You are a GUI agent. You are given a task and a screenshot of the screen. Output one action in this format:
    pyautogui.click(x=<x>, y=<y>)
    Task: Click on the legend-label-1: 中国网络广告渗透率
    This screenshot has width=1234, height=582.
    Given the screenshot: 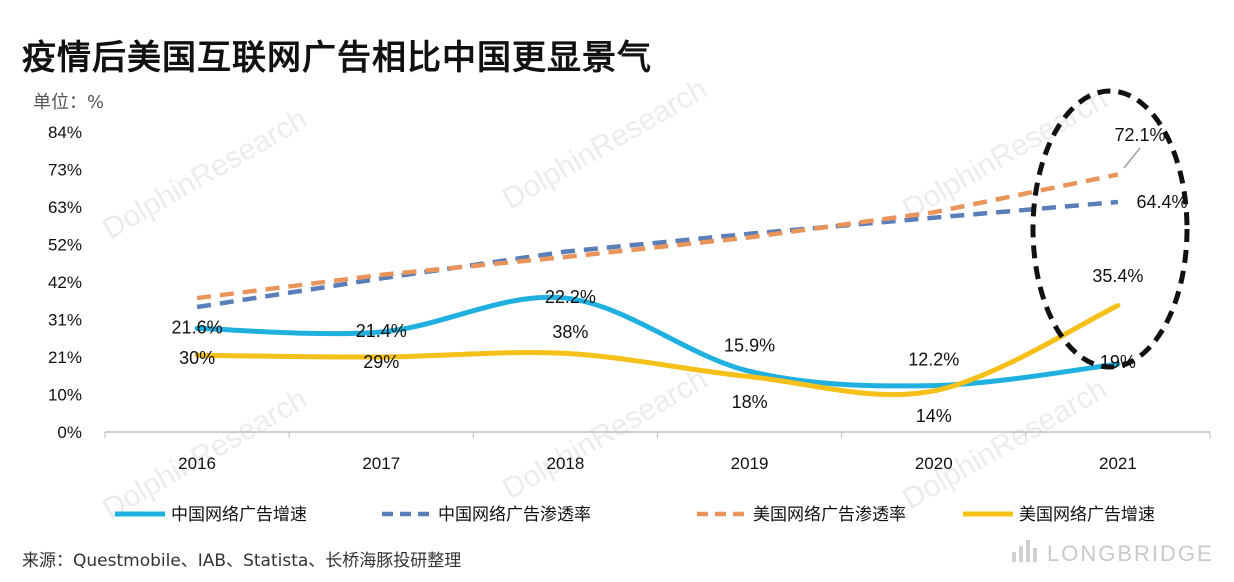 What is the action you would take?
    pyautogui.click(x=514, y=515)
    